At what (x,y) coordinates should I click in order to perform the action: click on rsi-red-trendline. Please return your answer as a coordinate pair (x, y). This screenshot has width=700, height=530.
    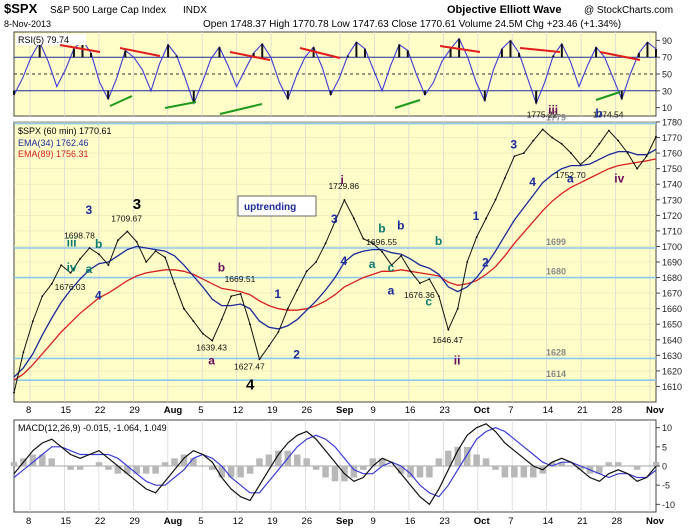
    Looking at the image, I should click on (80, 48).